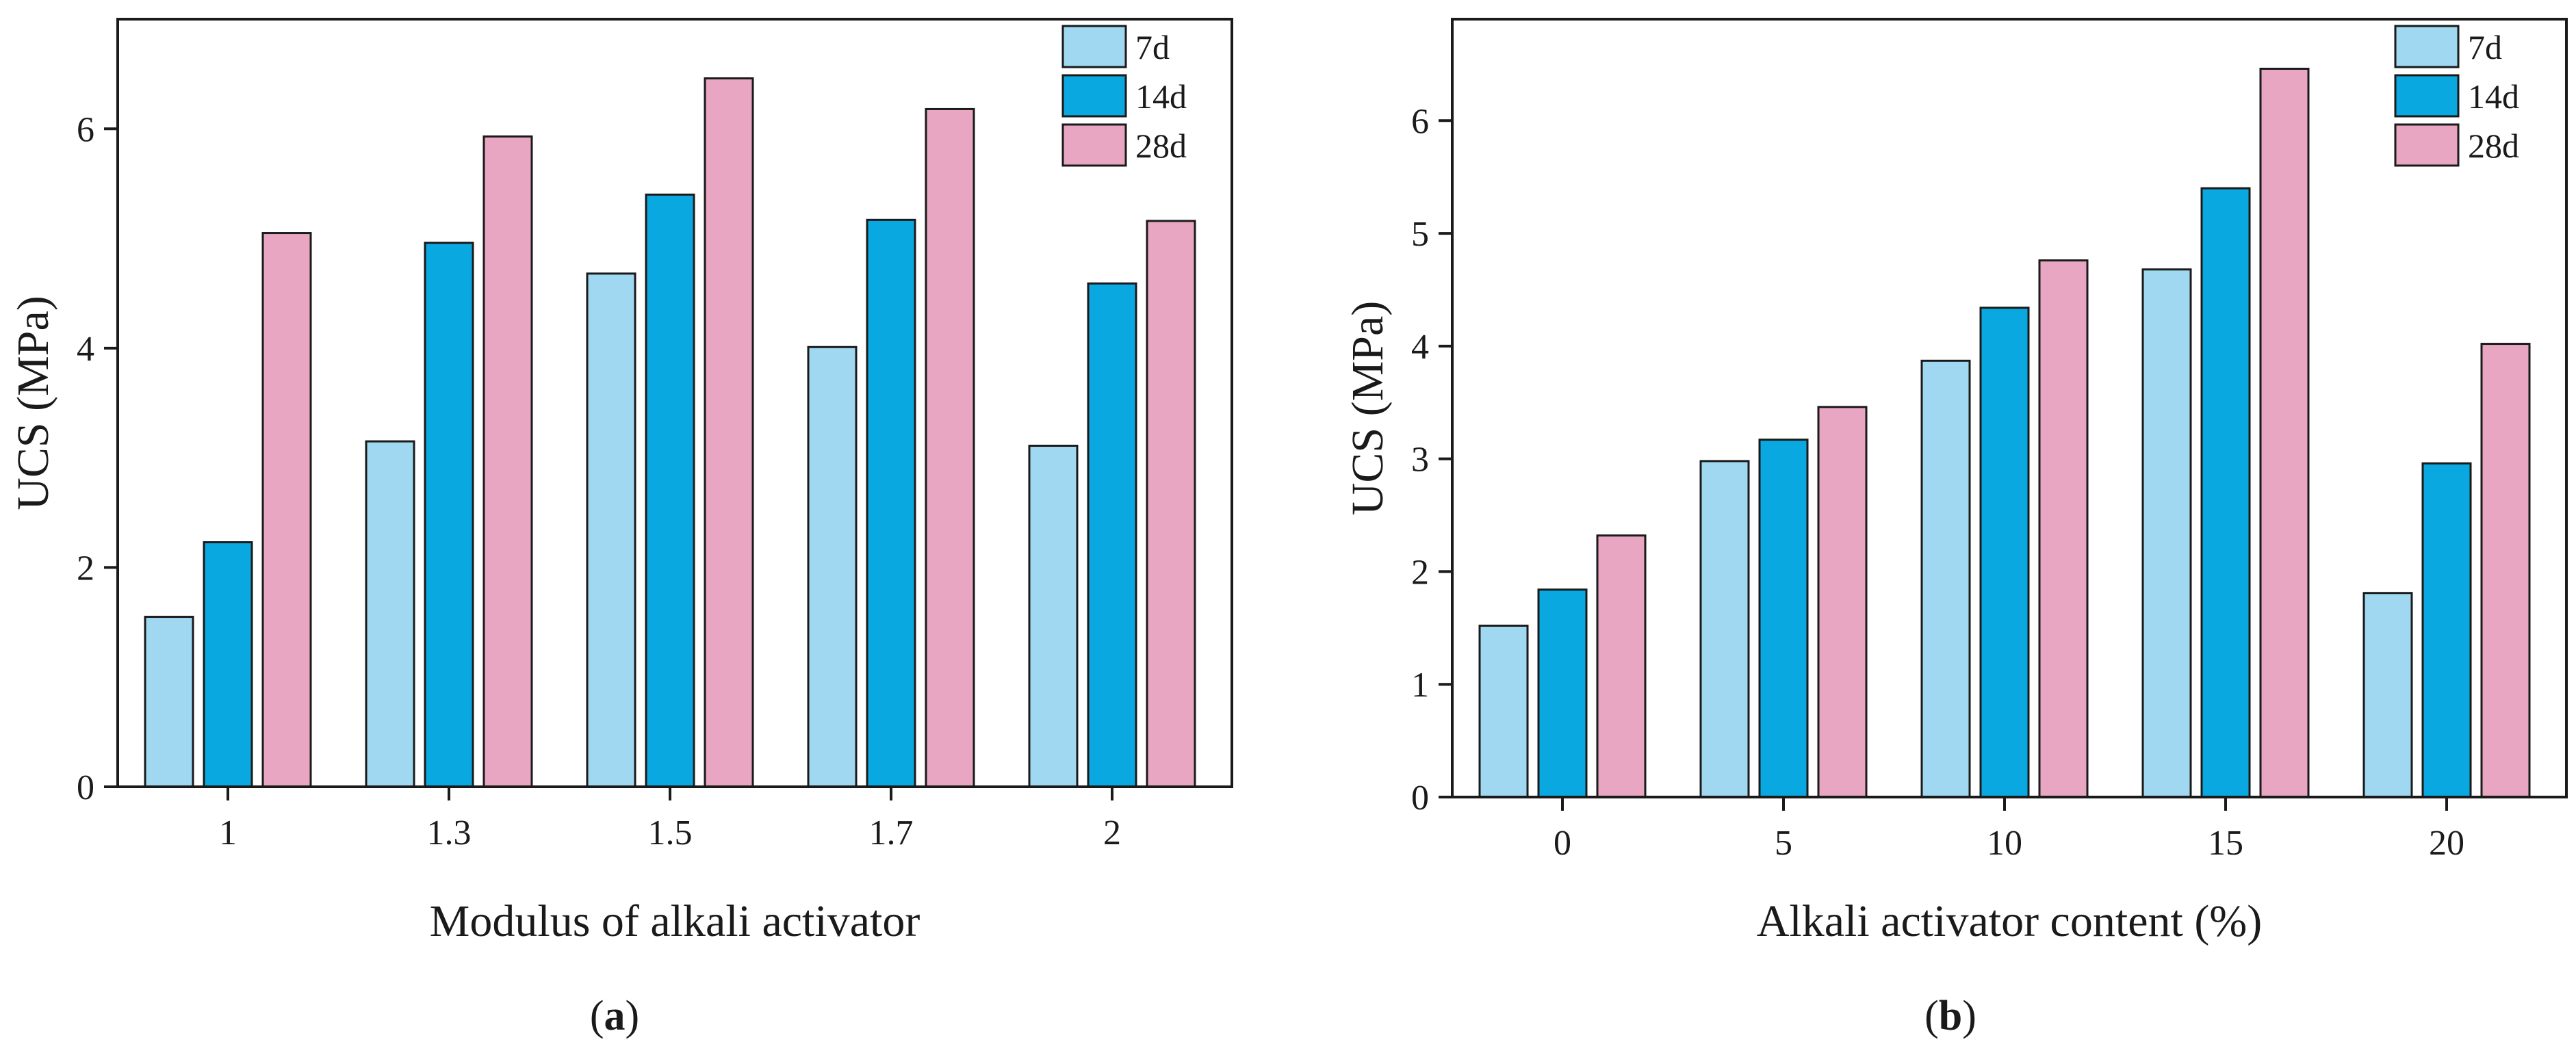  Describe the element at coordinates (832, 567) in the screenshot. I see `bar-a-7d-1.7` at that location.